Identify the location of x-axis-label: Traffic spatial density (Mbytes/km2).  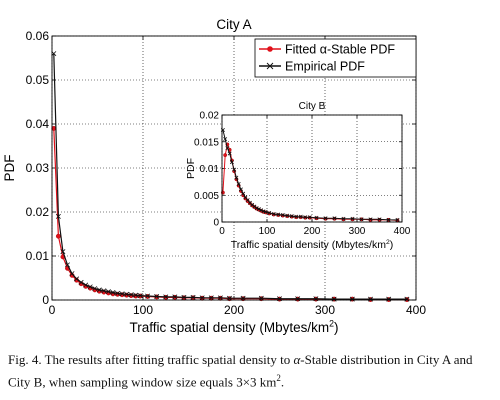
(234, 327).